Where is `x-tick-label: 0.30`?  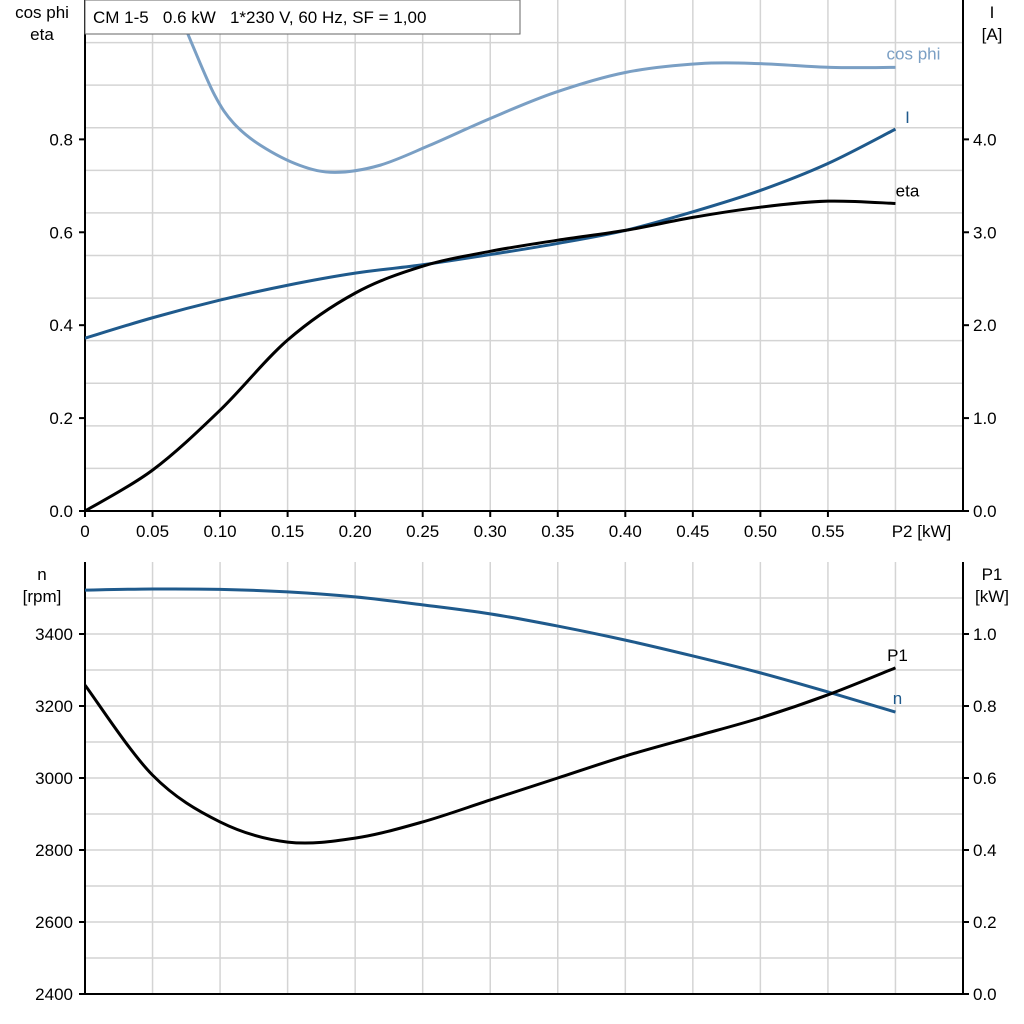
x-tick-label: 0.30 is located at coordinates (490, 531).